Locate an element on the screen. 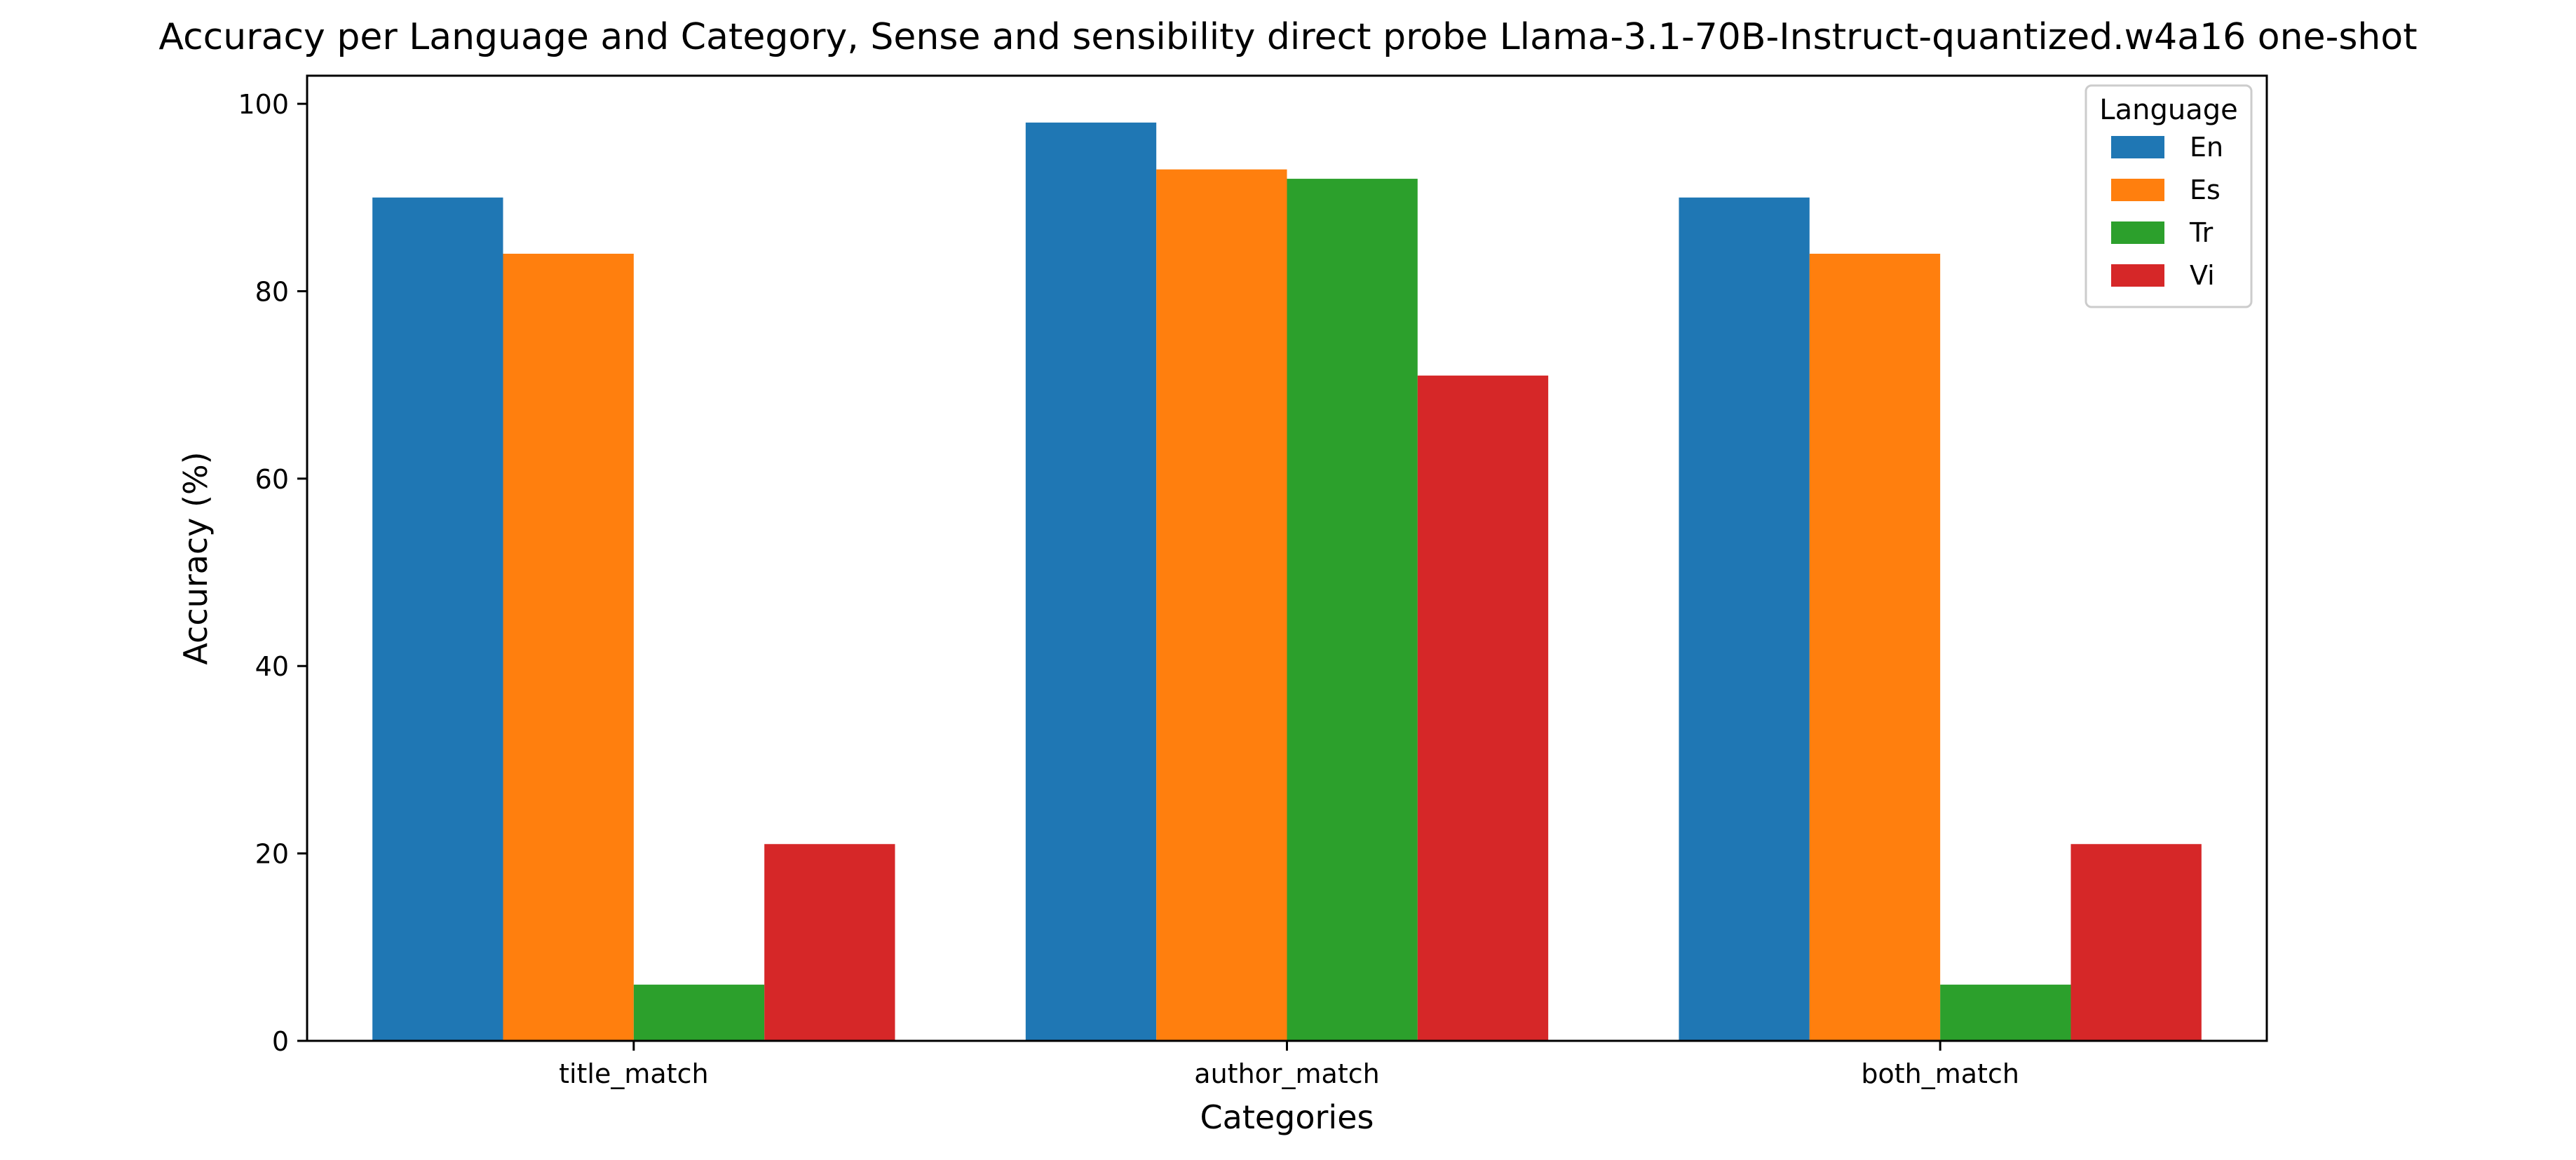 This screenshot has width=2576, height=1160. legend-label-tr: Tr is located at coordinates (2201, 233).